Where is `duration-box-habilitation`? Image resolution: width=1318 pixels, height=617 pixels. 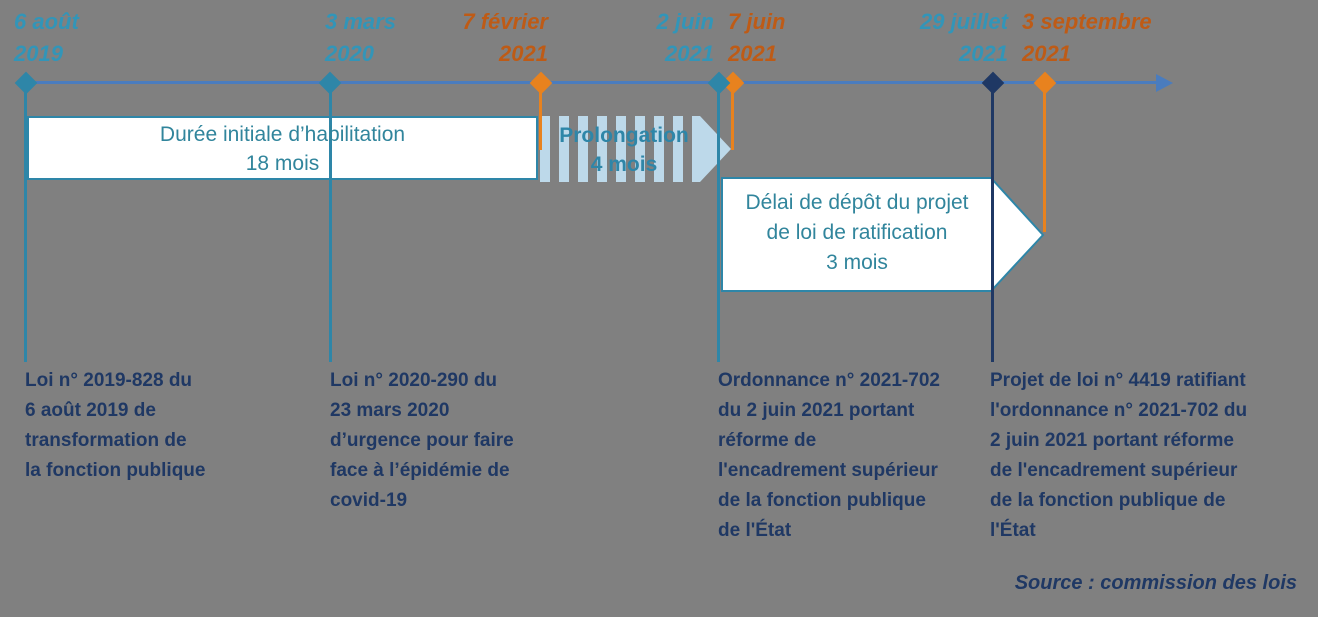 duration-box-habilitation is located at coordinates (282, 148).